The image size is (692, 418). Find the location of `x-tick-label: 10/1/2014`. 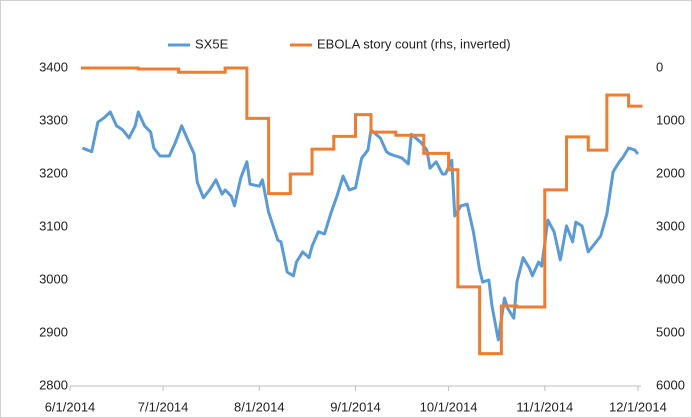

x-tick-label: 10/1/2014 is located at coordinates (449, 406).